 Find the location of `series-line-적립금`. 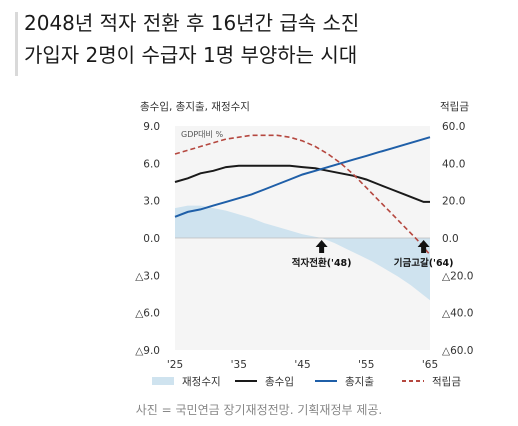

series-line-적립금 is located at coordinates (302, 195).